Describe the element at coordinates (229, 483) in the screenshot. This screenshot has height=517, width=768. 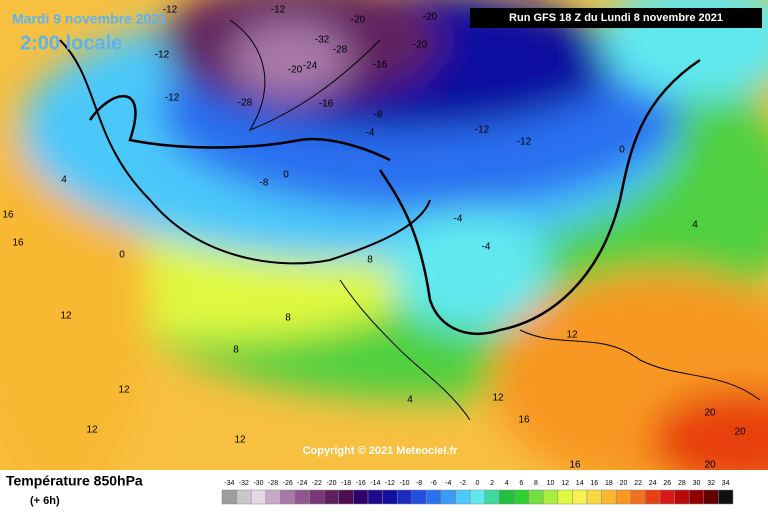
I see `legend-tick-label: -34` at that location.